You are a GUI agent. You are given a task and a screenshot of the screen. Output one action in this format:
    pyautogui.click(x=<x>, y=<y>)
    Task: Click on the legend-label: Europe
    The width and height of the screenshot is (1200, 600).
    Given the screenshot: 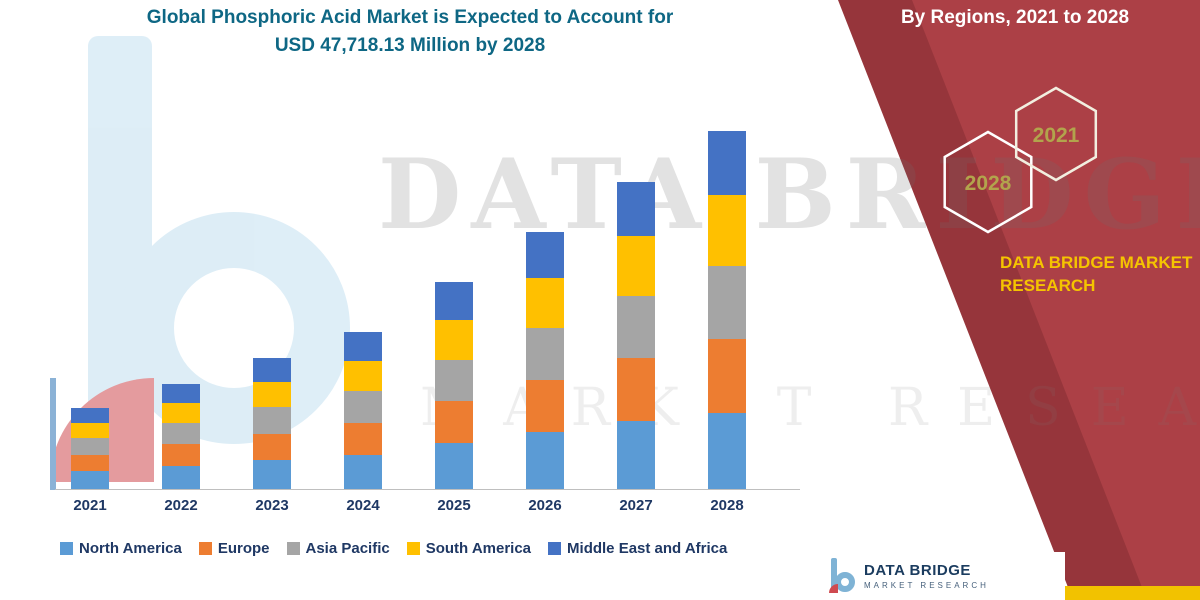 What is the action you would take?
    pyautogui.click(x=243, y=548)
    